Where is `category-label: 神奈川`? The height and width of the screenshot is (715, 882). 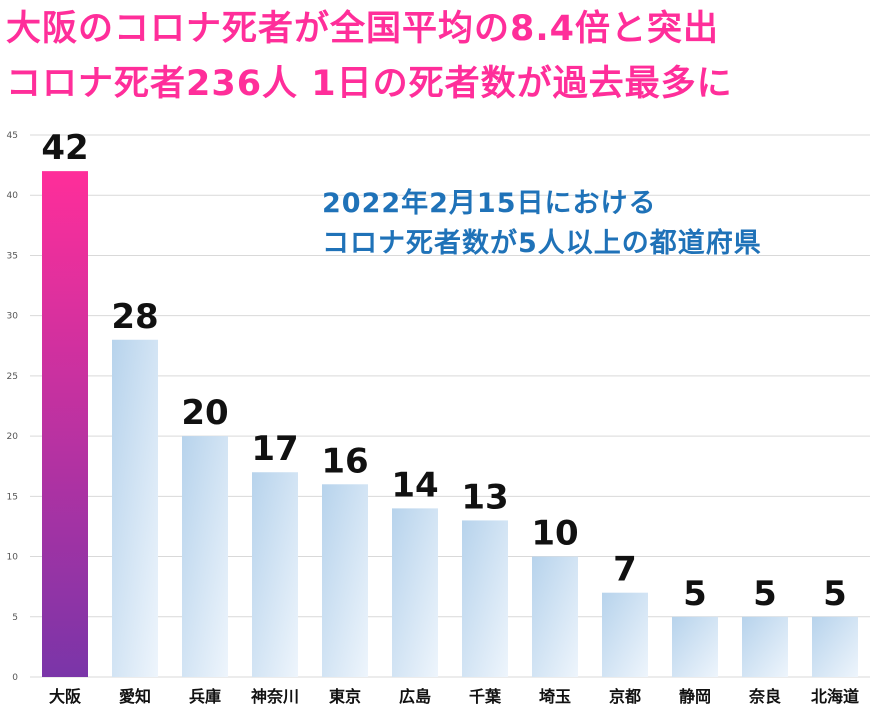 category-label: 神奈川 is located at coordinates (275, 696).